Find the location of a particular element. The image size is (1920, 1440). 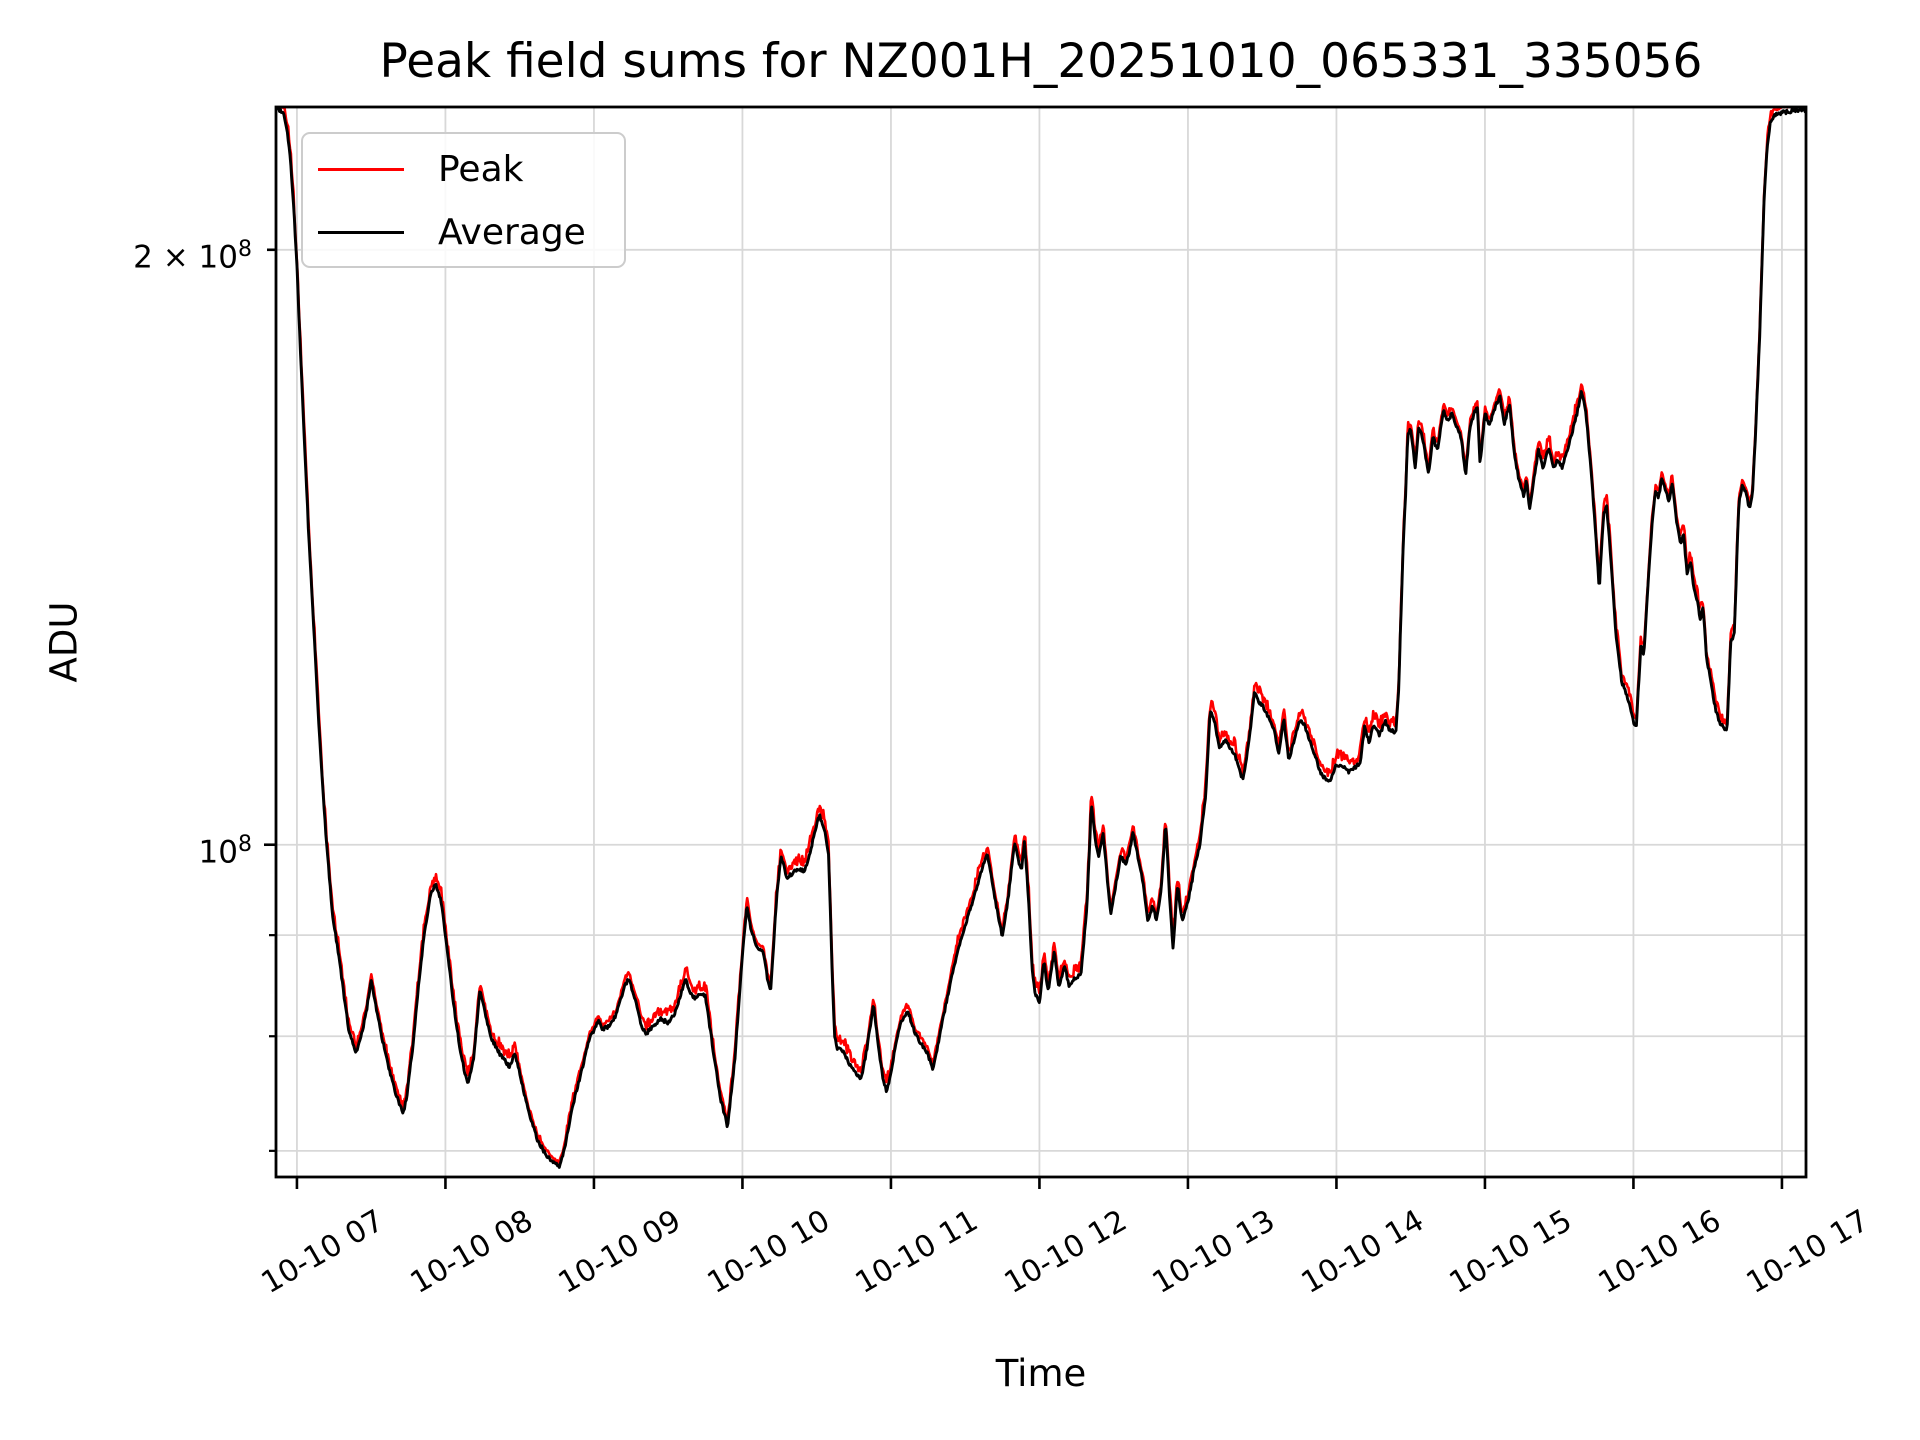

legend-label: Peak is located at coordinates (481, 169).